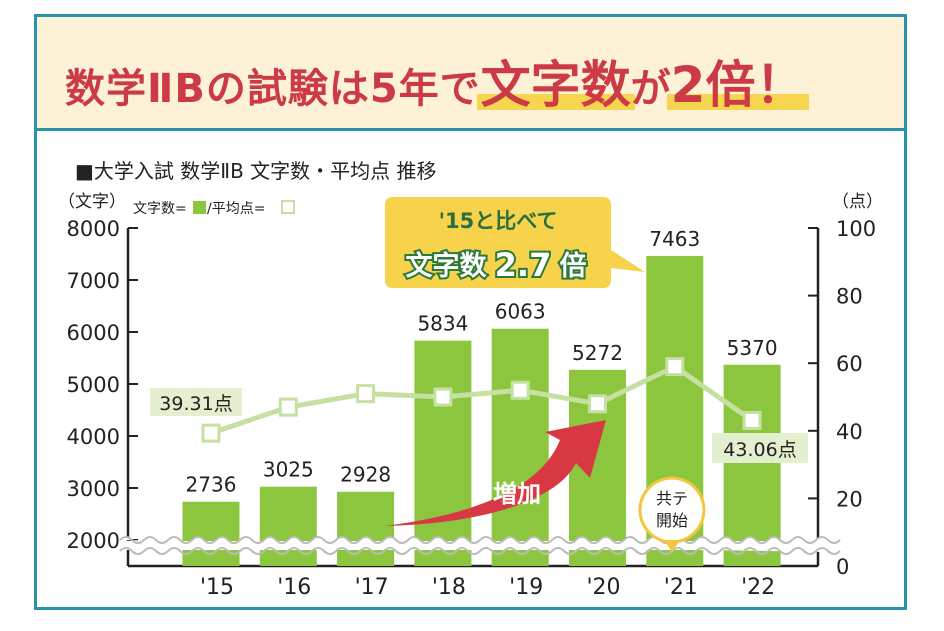 The image size is (944, 631). What do you see at coordinates (597, 404) in the screenshot?
I see `score-marker-'20` at bounding box center [597, 404].